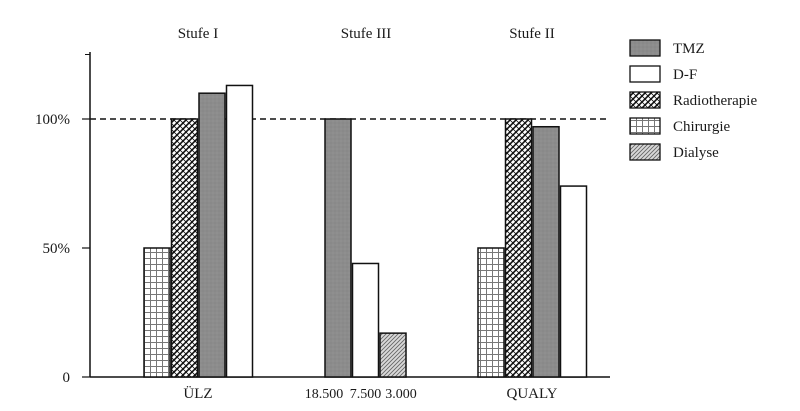  Describe the element at coordinates (696, 153) in the screenshot. I see `legend-label: Dialyse` at that location.